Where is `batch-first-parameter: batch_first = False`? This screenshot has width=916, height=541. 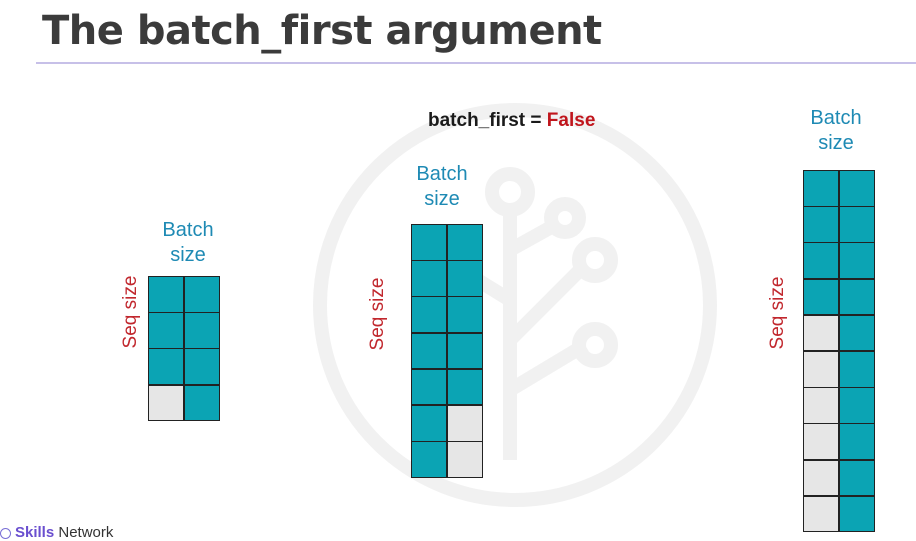 batch-first-parameter: batch_first = False is located at coordinates (511, 121).